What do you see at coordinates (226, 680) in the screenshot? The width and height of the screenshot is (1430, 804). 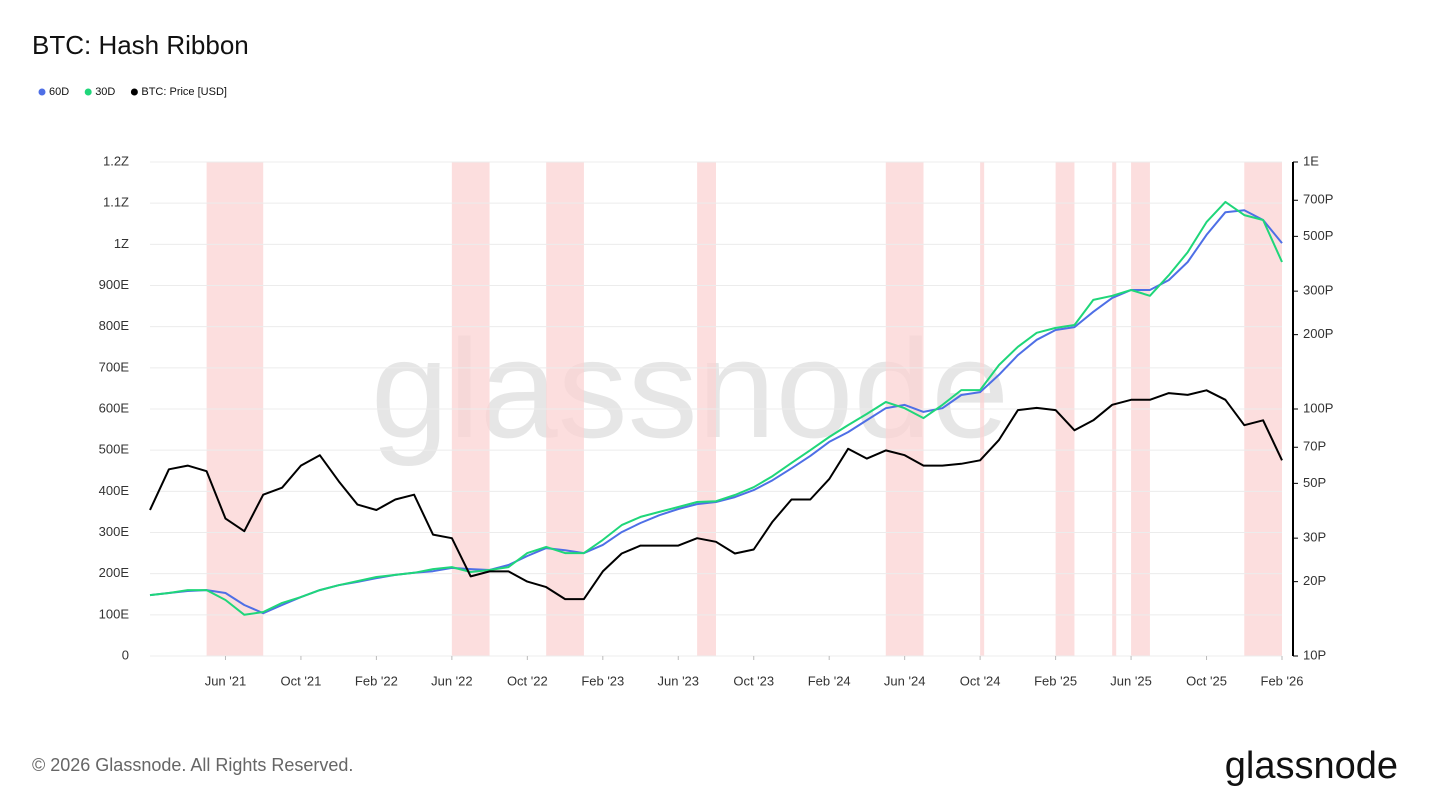 I see `x-tick-label: Jun '21` at bounding box center [226, 680].